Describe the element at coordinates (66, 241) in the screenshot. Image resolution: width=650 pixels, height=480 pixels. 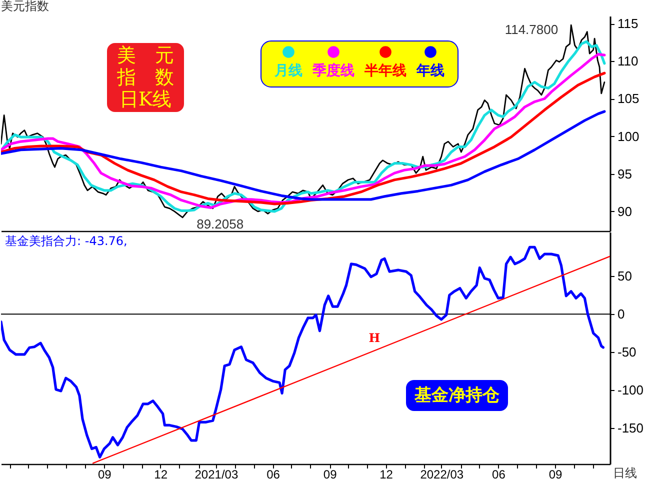
I see `chart-title: 基金美指合力: -43.76,` at that location.